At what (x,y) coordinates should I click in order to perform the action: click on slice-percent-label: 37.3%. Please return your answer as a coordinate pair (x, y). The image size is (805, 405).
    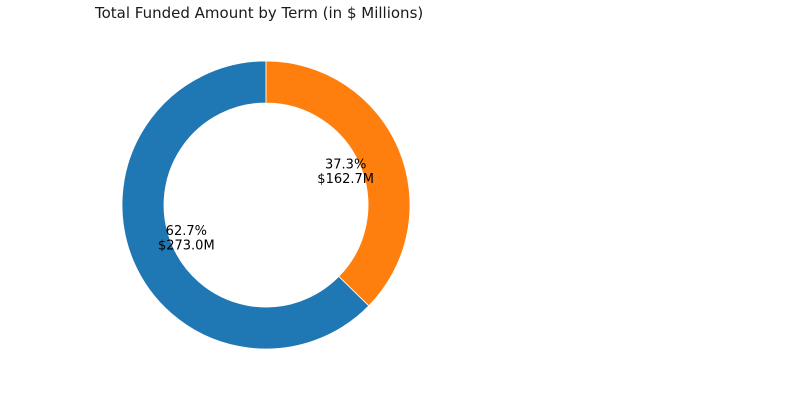
    Looking at the image, I should click on (345, 164).